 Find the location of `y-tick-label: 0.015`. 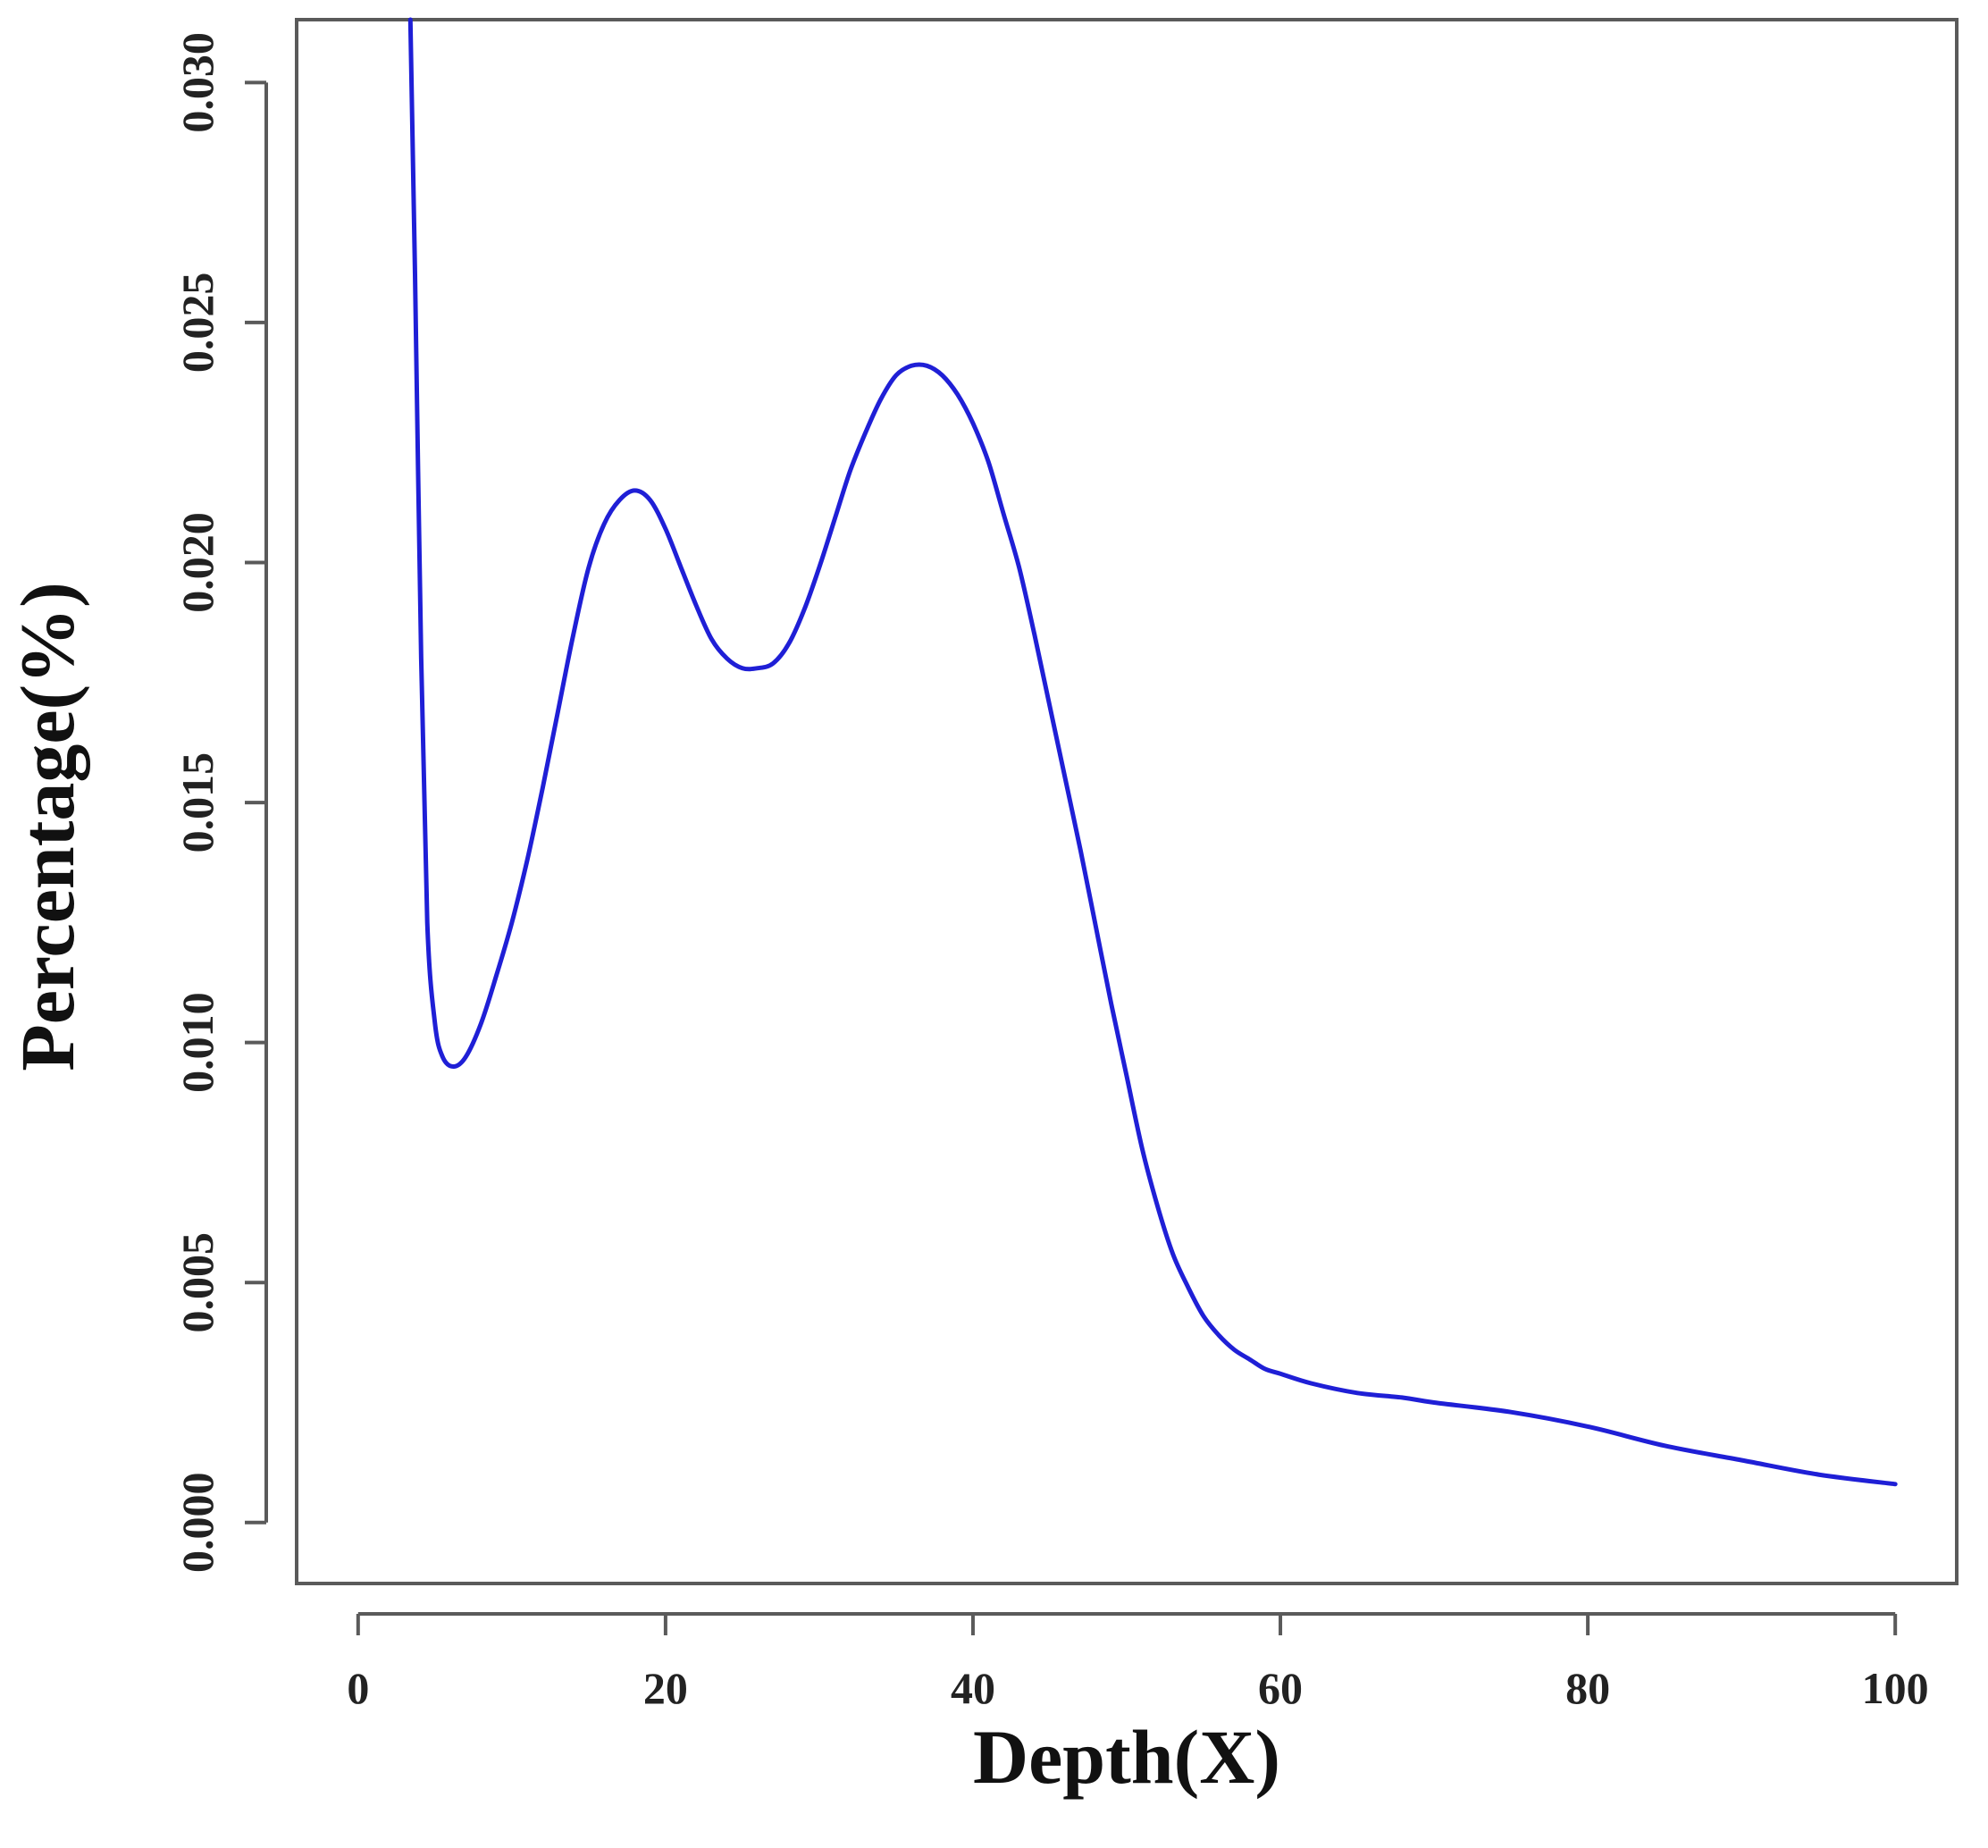

y-tick-label: 0.015 is located at coordinates (197, 802).